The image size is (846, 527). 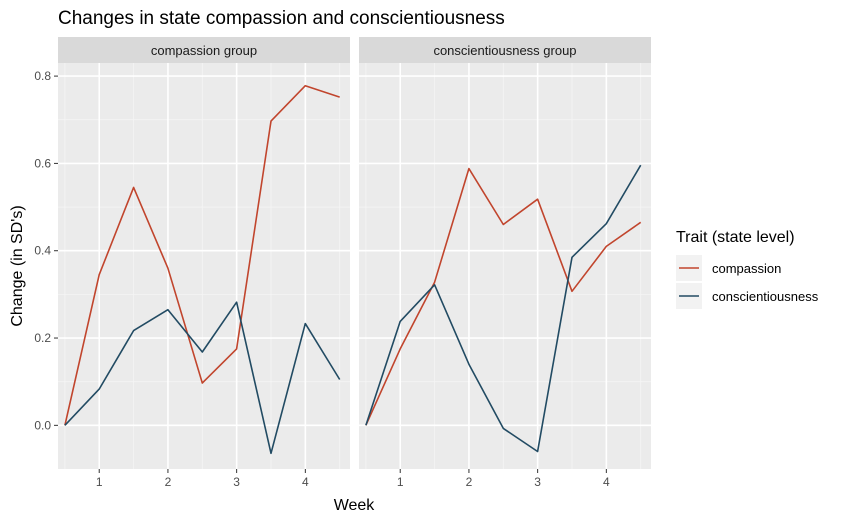 What do you see at coordinates (42, 338) in the screenshot?
I see `y-tick-label: 0.2` at bounding box center [42, 338].